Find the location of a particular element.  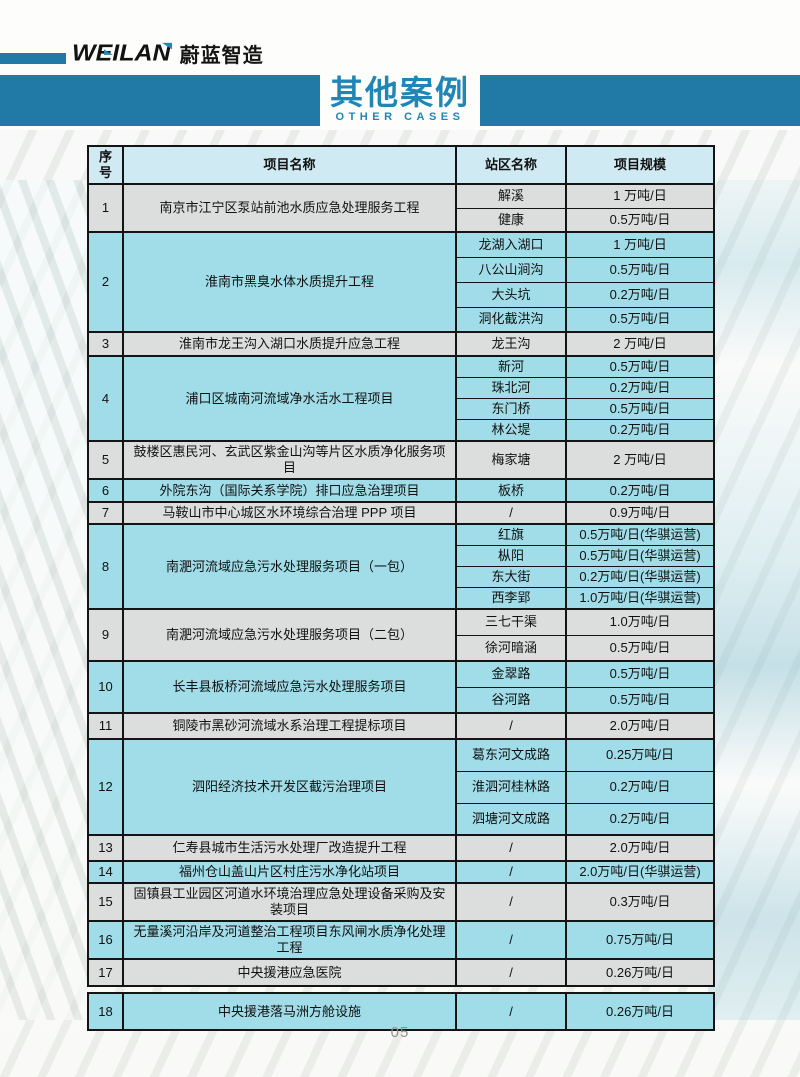

brand-chinese-name: 蔚蓝智造 is located at coordinates (221, 56).